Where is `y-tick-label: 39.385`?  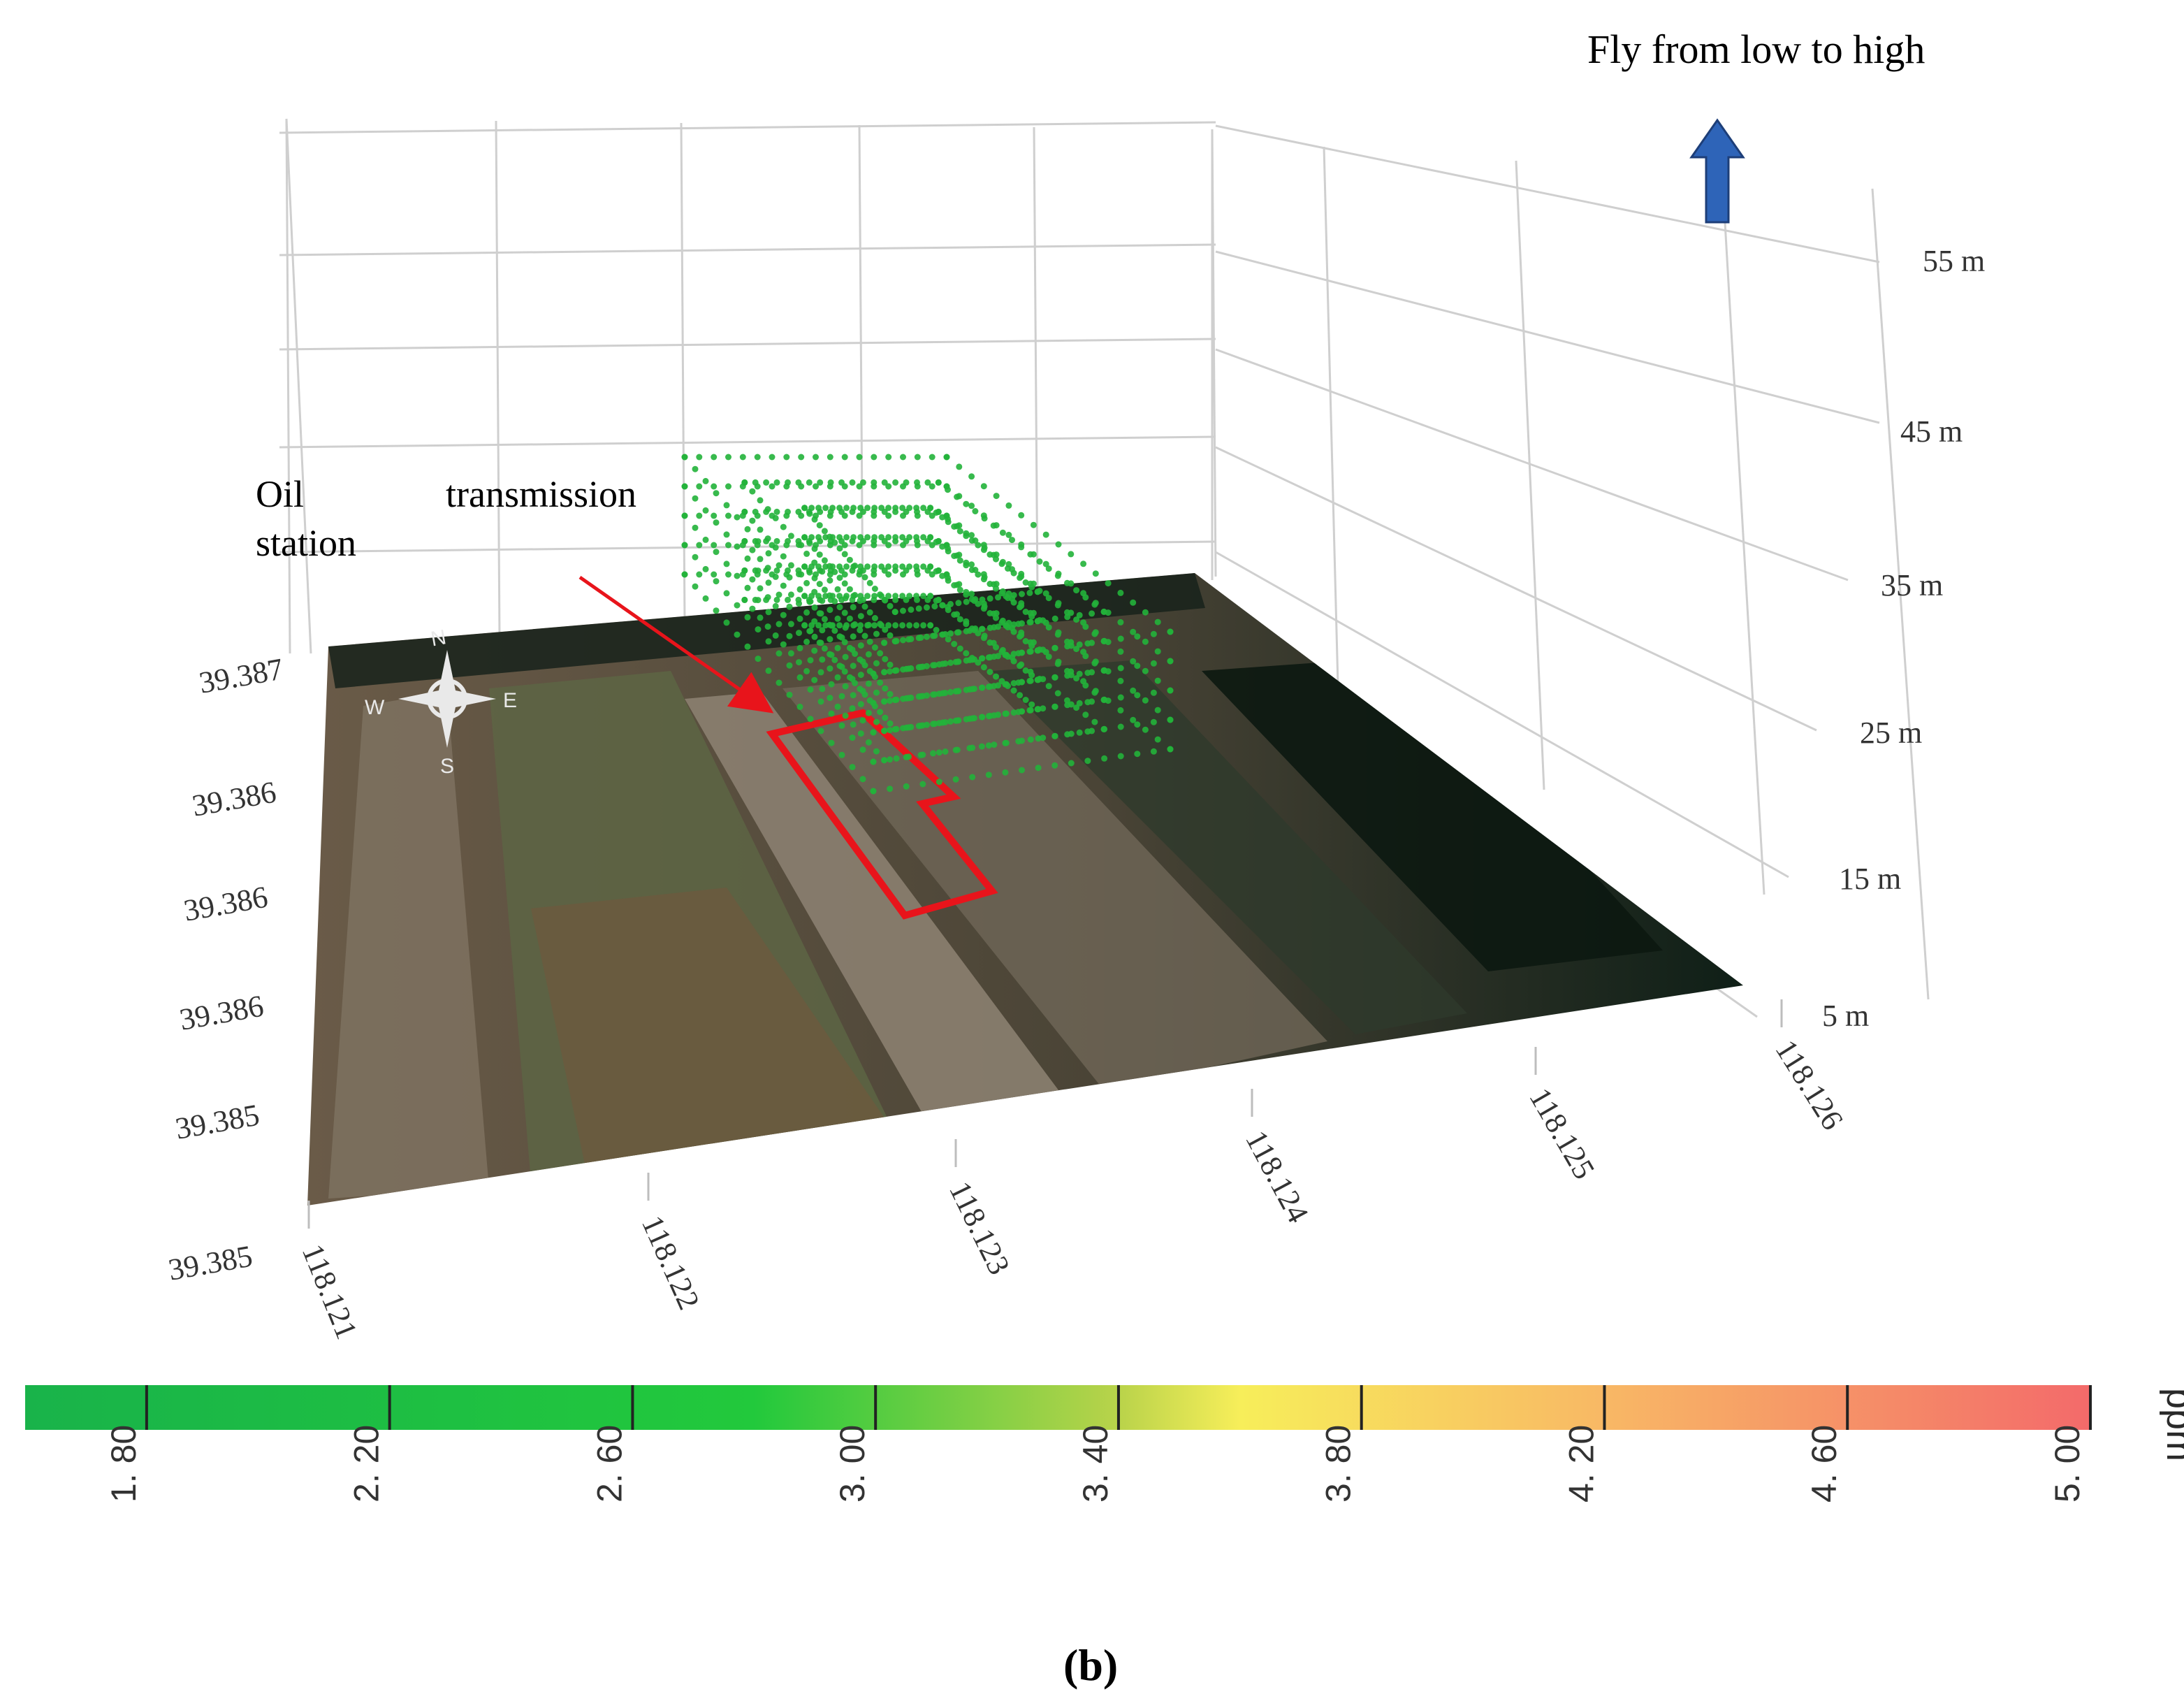 y-tick-label: 39.385 is located at coordinates (217, 1122).